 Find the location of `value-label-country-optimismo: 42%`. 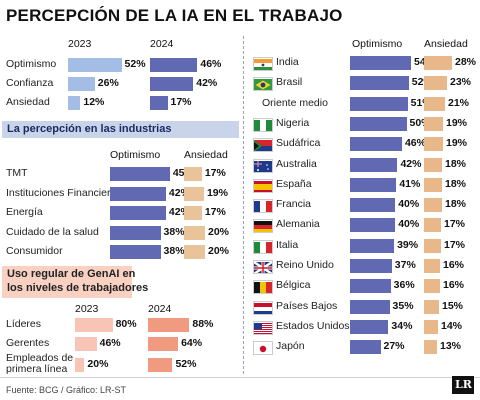

value-label-country-optimismo: 42% is located at coordinates (411, 163).